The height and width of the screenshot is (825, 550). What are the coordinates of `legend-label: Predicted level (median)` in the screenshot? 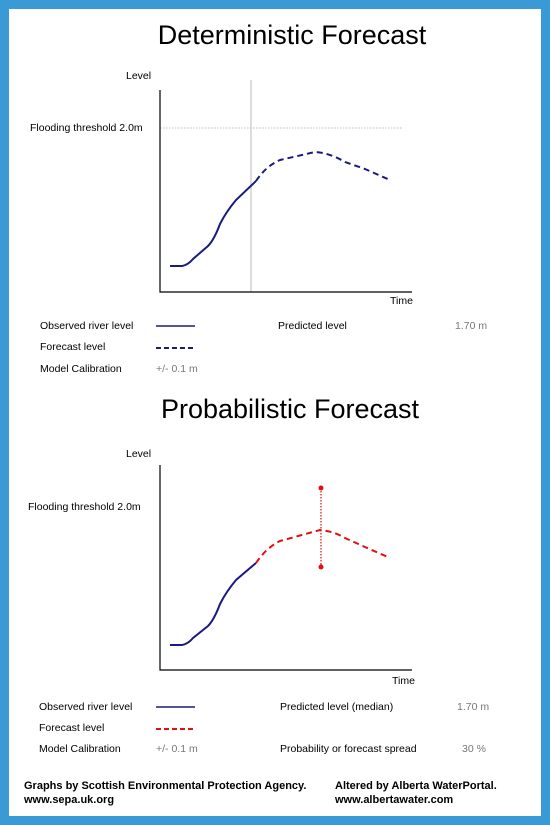 It's located at (336, 707).